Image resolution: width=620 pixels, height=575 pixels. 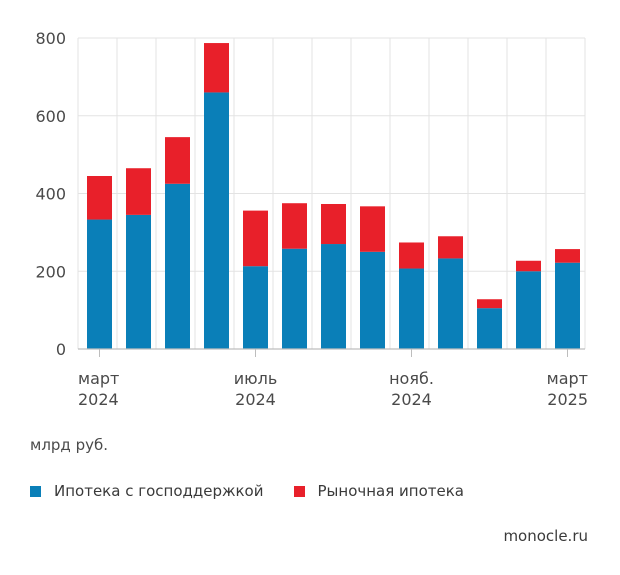 What do you see at coordinates (256, 378) in the screenshot?
I see `x-tick-label: июль` at bounding box center [256, 378].